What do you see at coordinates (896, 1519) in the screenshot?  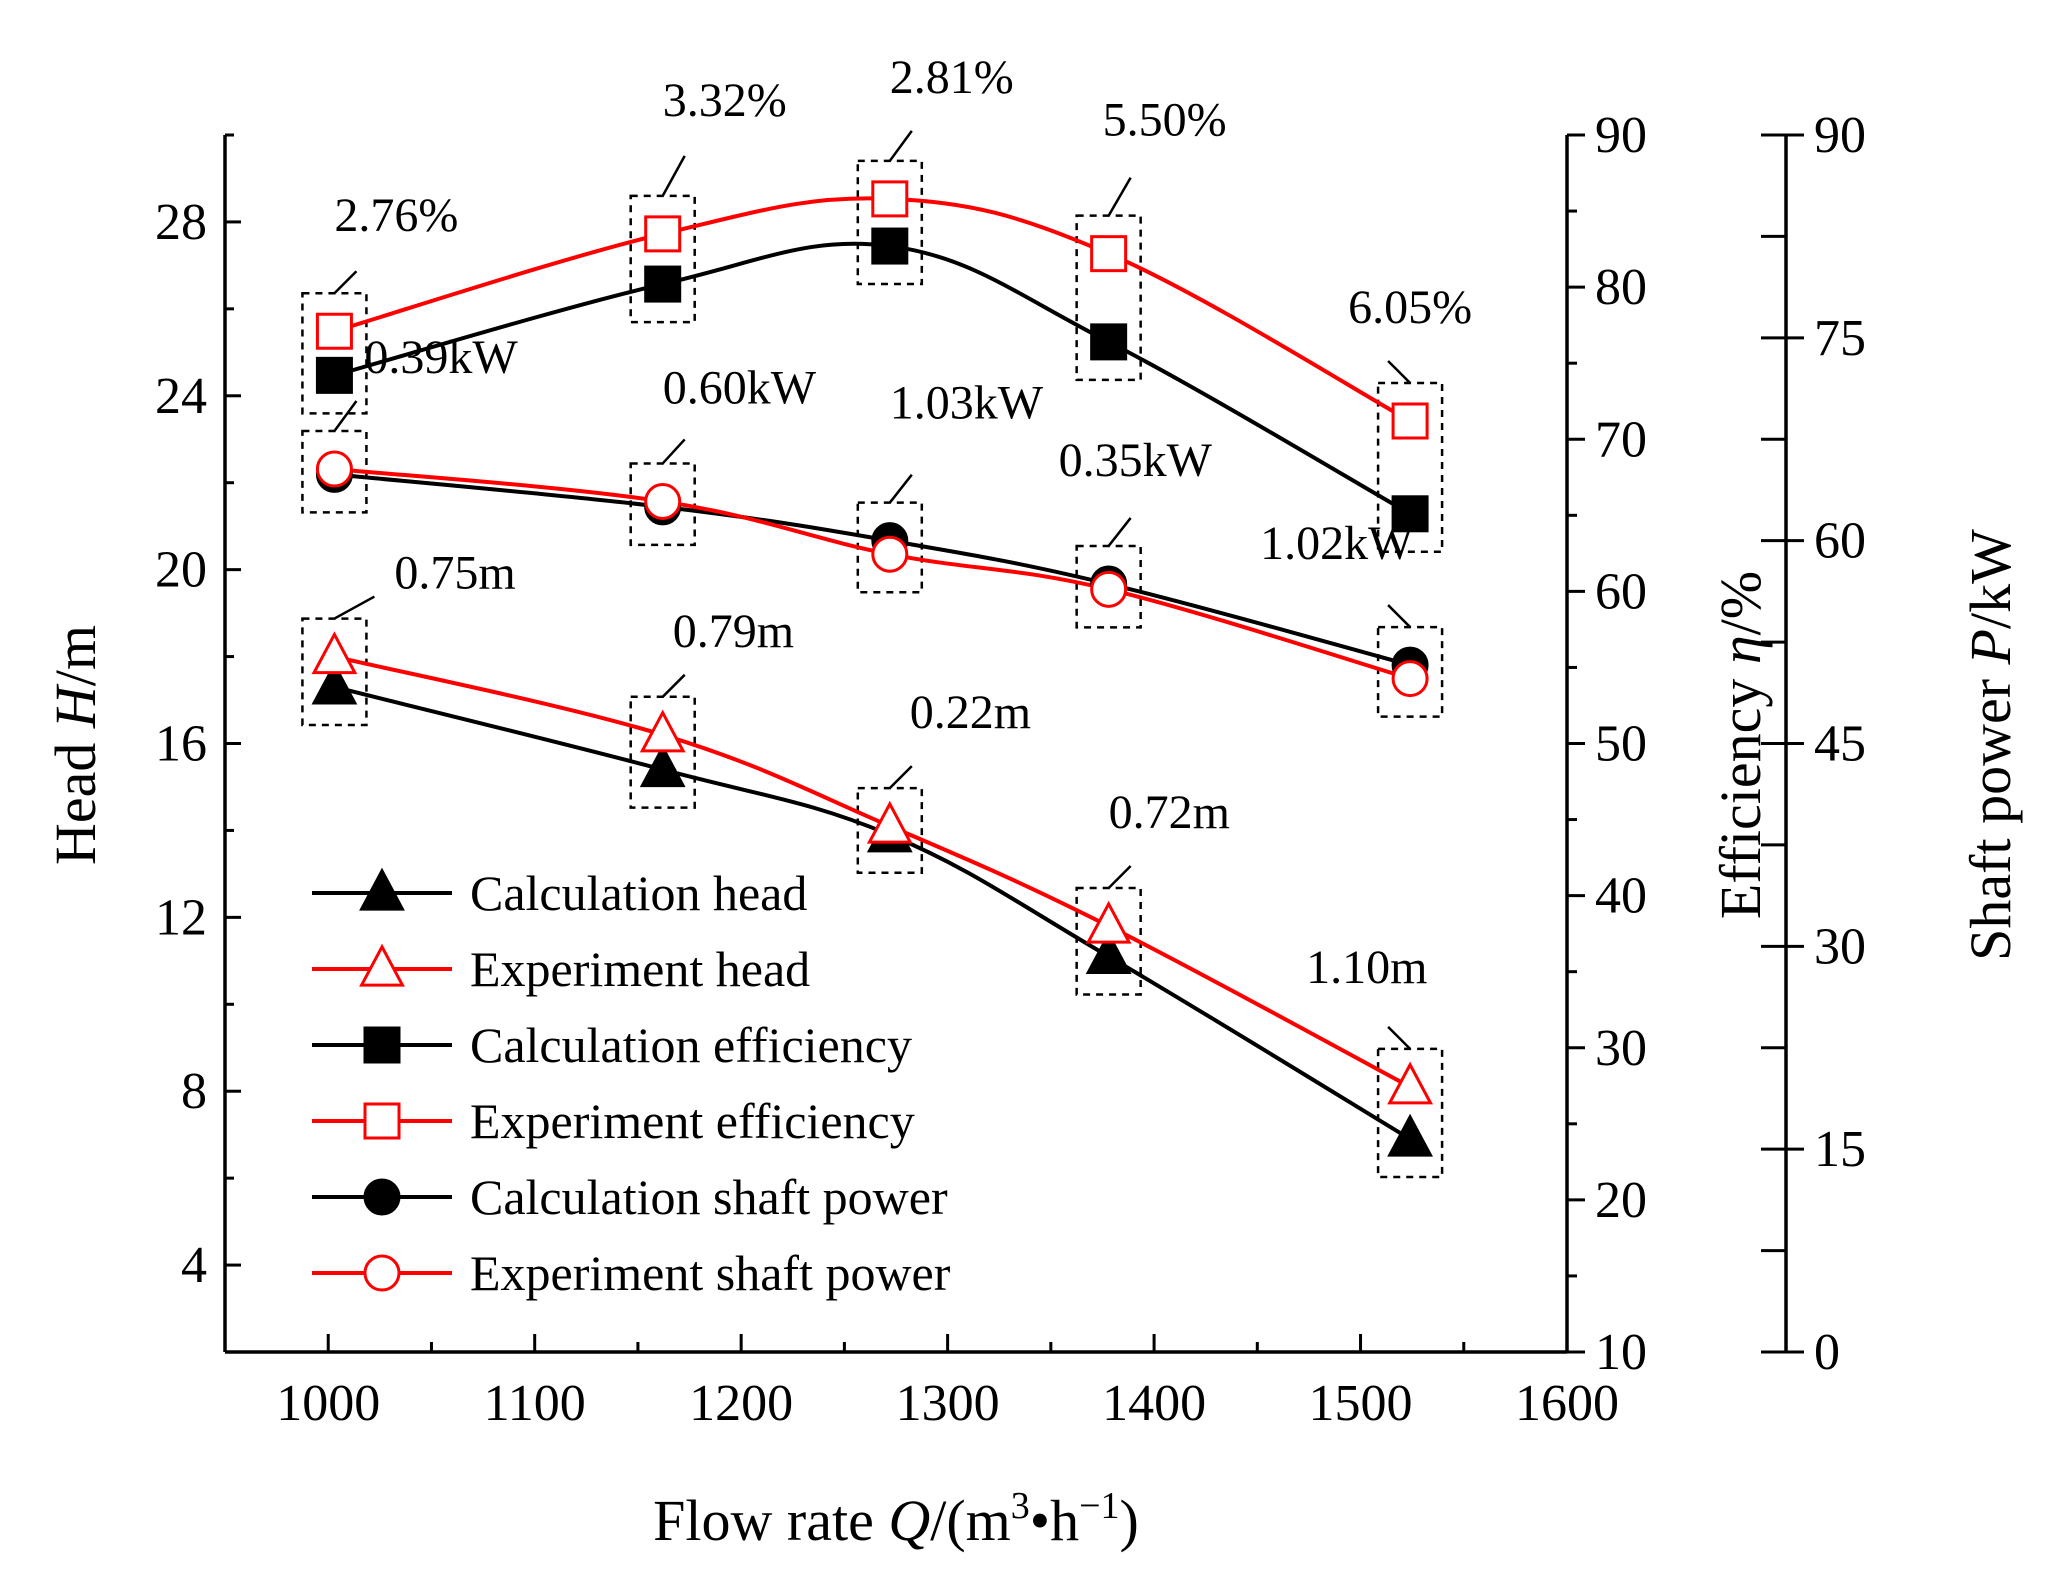 I see `x-axis-title: Flow rate Q/(m3•h−1)` at bounding box center [896, 1519].